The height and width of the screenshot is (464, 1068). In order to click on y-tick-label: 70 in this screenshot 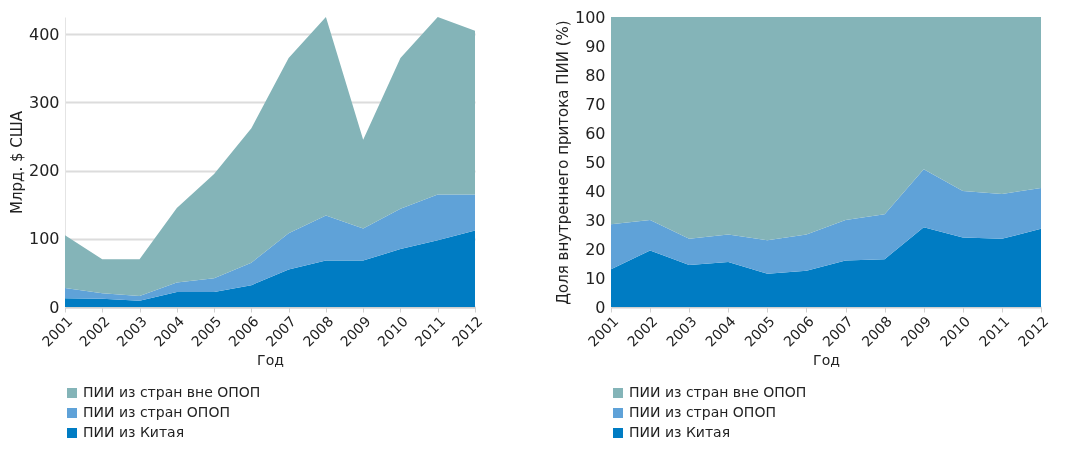, I will do `click(595, 104)`.